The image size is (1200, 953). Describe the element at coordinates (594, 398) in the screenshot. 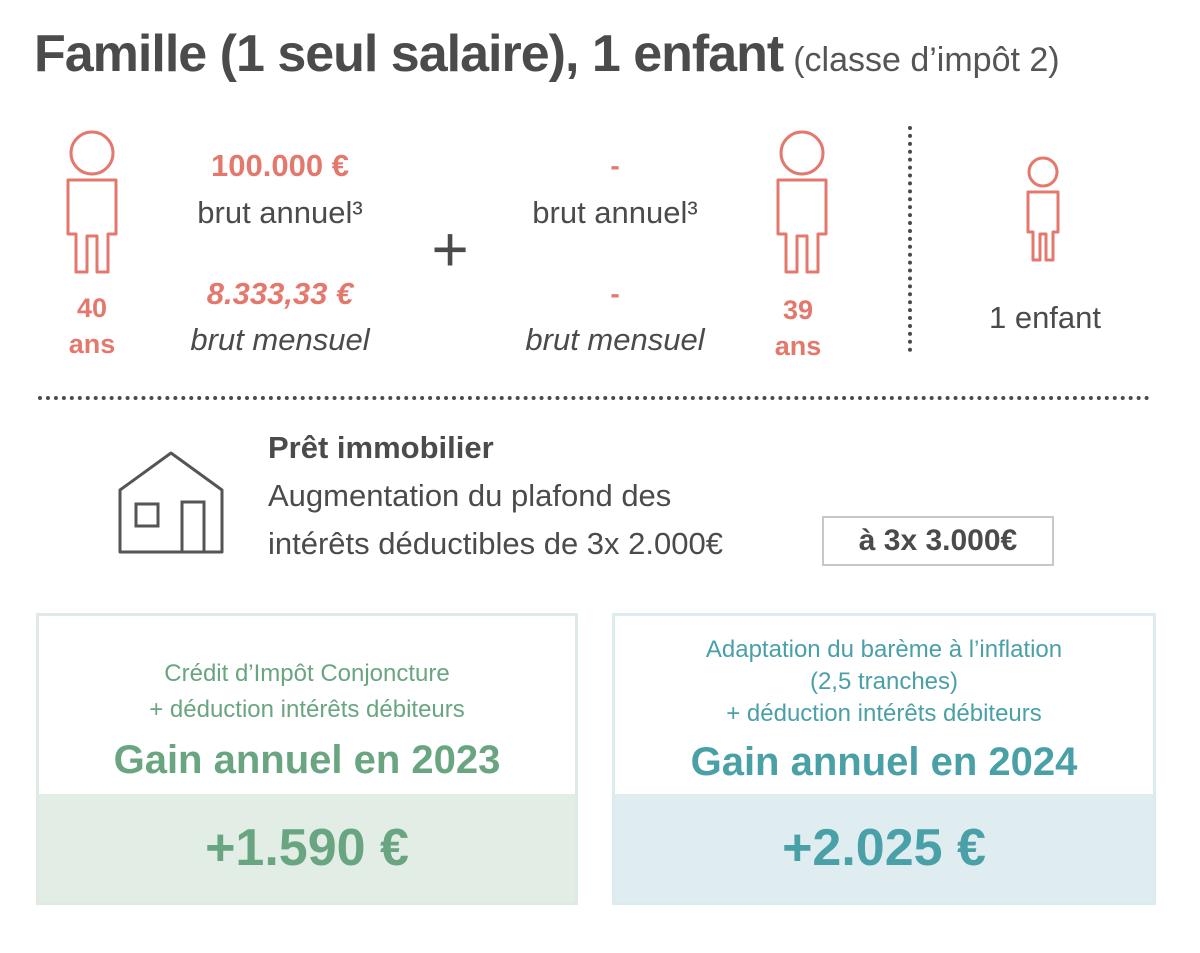

I see `horizontal-divider` at that location.